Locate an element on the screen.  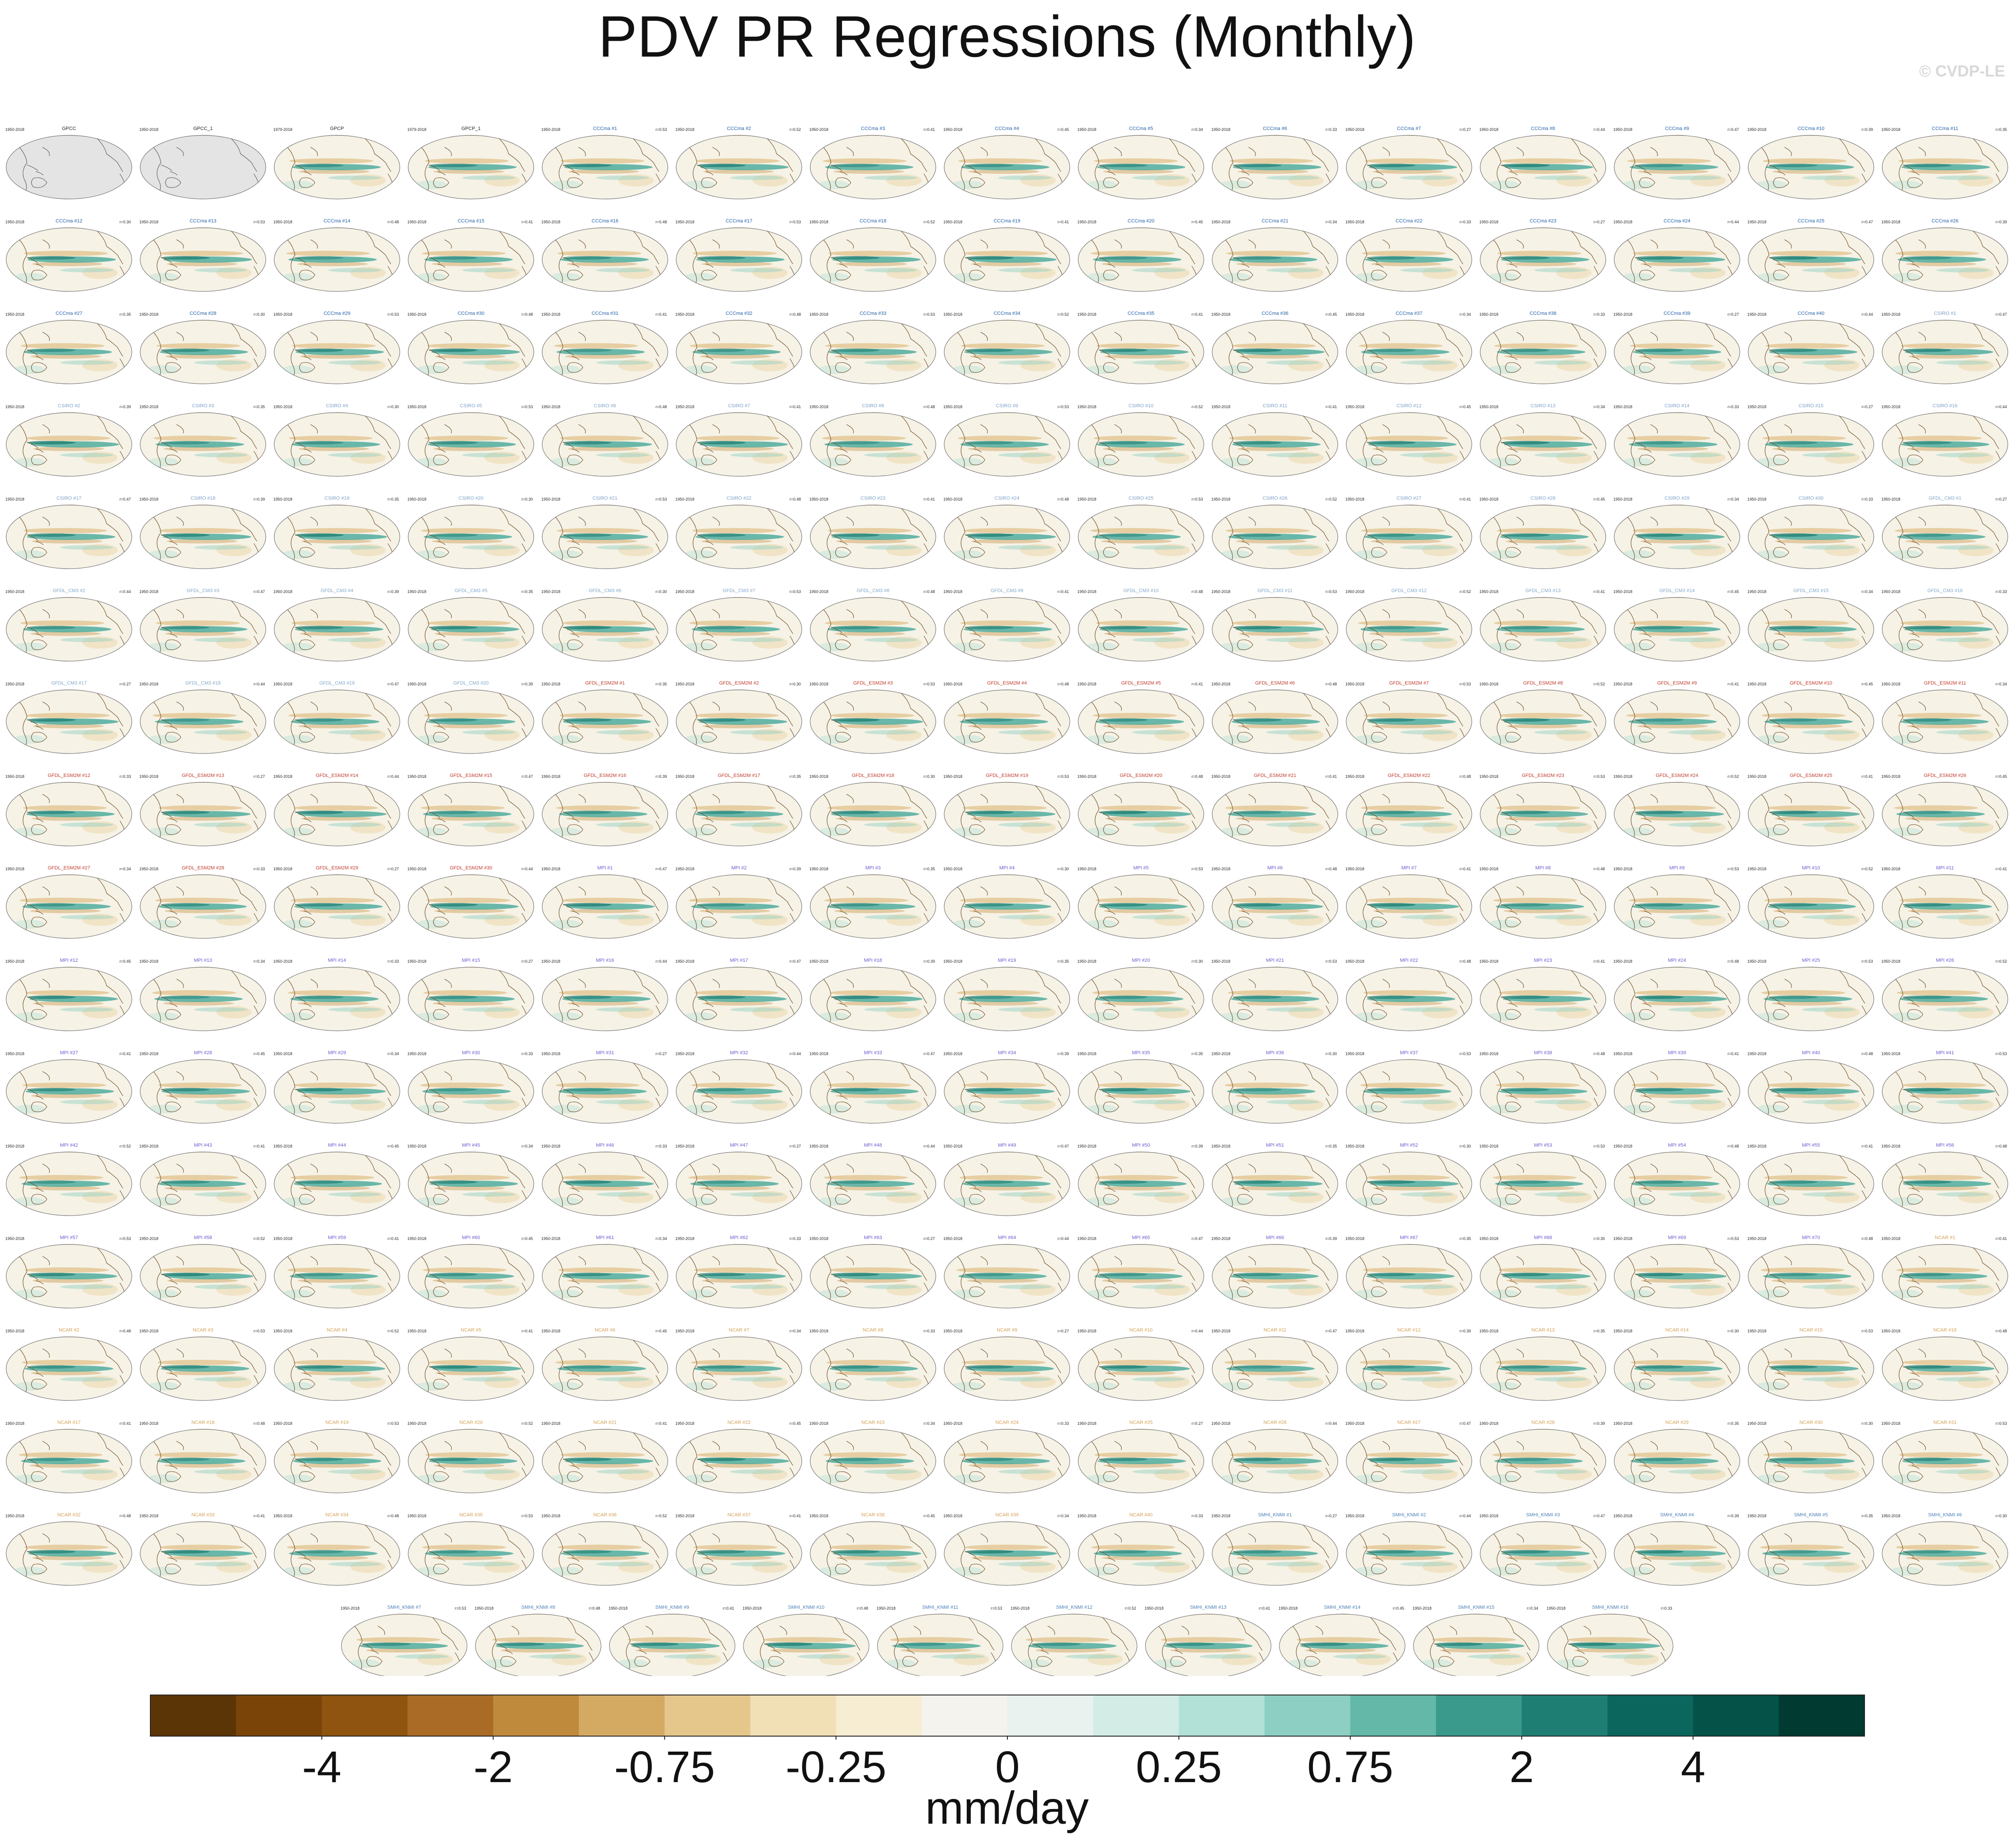
map-panel: 1950-2018 GFDL_CM3 #7 r=0.53 is located at coordinates (738, 625).